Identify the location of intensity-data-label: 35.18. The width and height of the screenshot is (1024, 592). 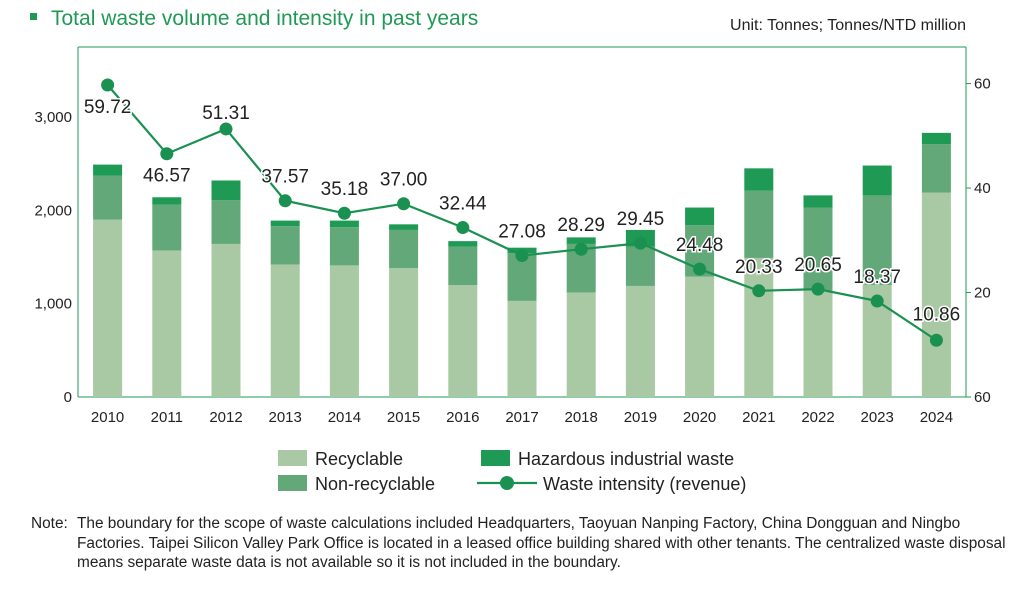
(345, 189).